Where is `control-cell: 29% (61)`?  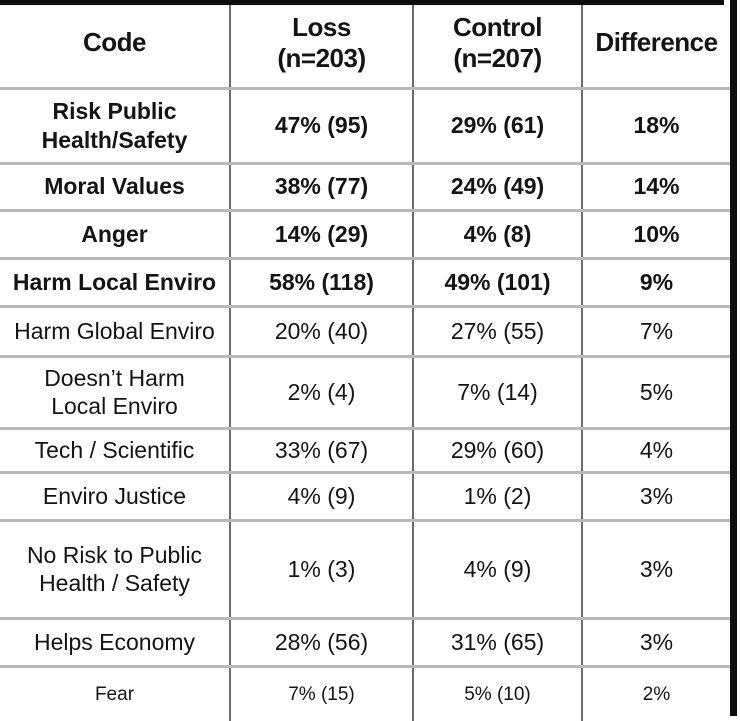
control-cell: 29% (61) is located at coordinates (497, 125).